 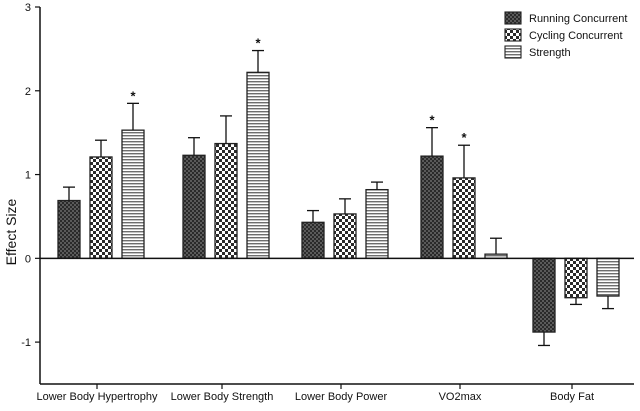 I want to click on x-category-label: VO2max, so click(x=460, y=397).